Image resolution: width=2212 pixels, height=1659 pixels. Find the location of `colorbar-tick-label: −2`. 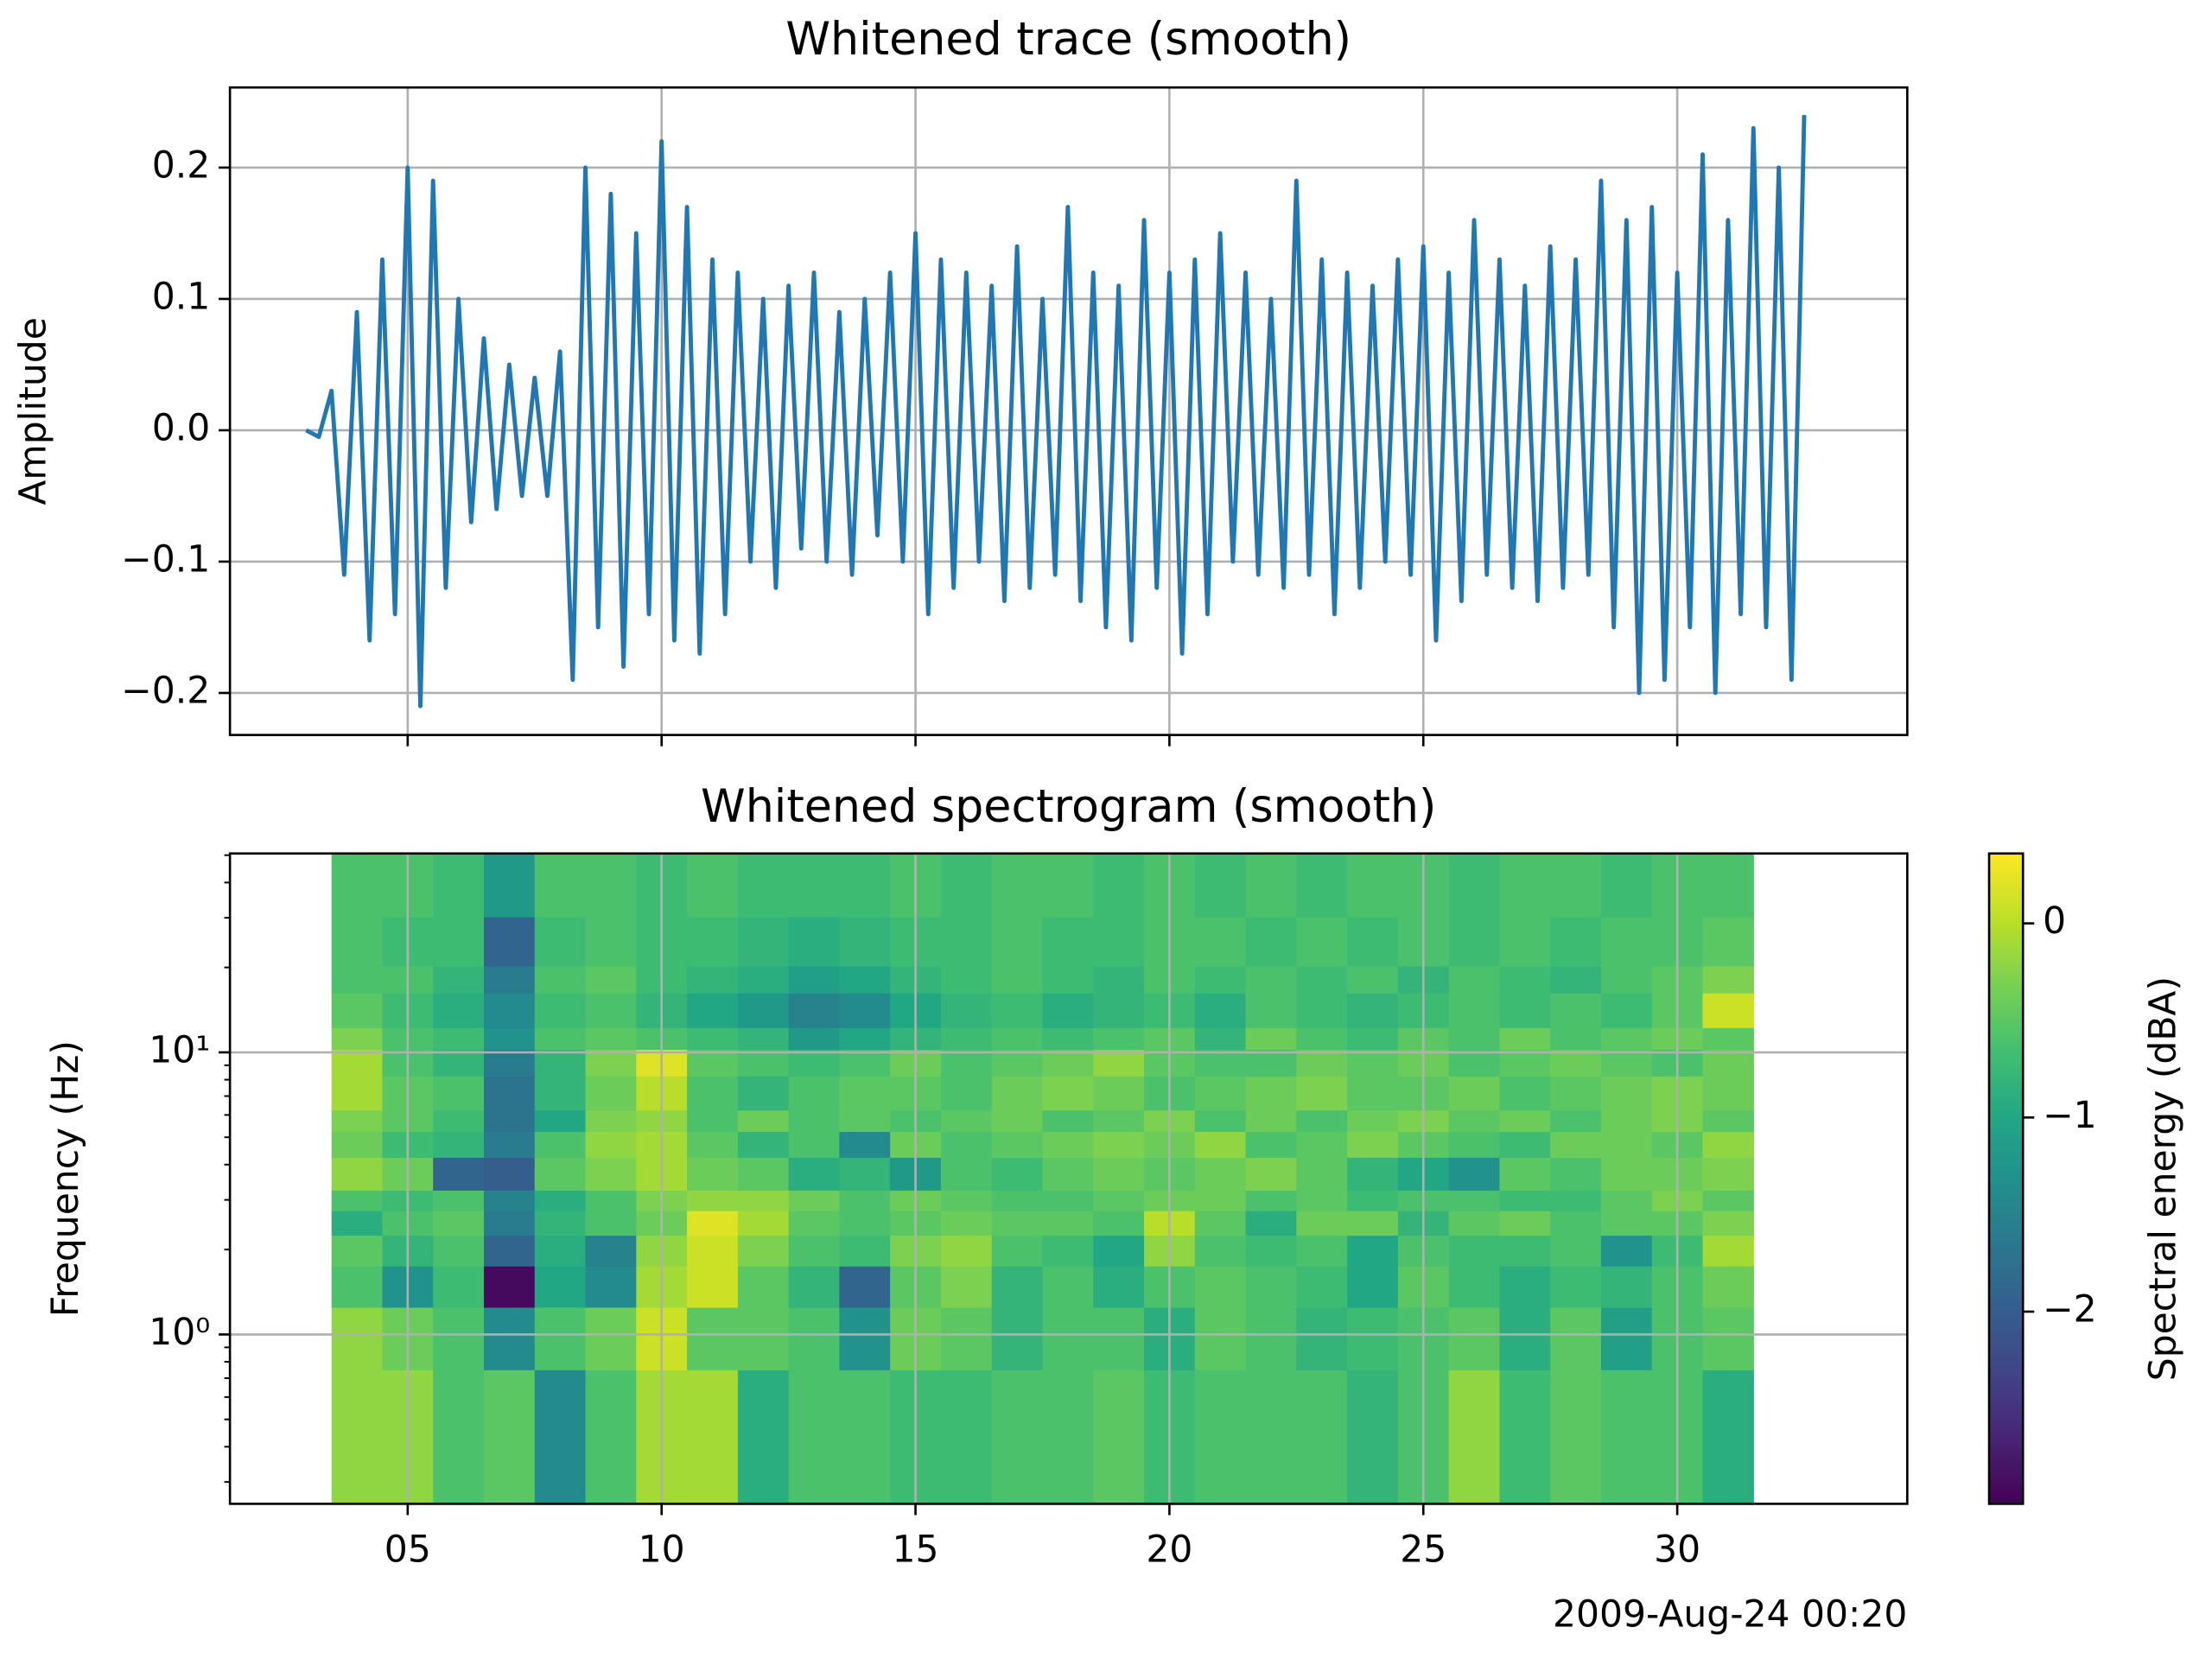

colorbar-tick-label: −2 is located at coordinates (2070, 1309).